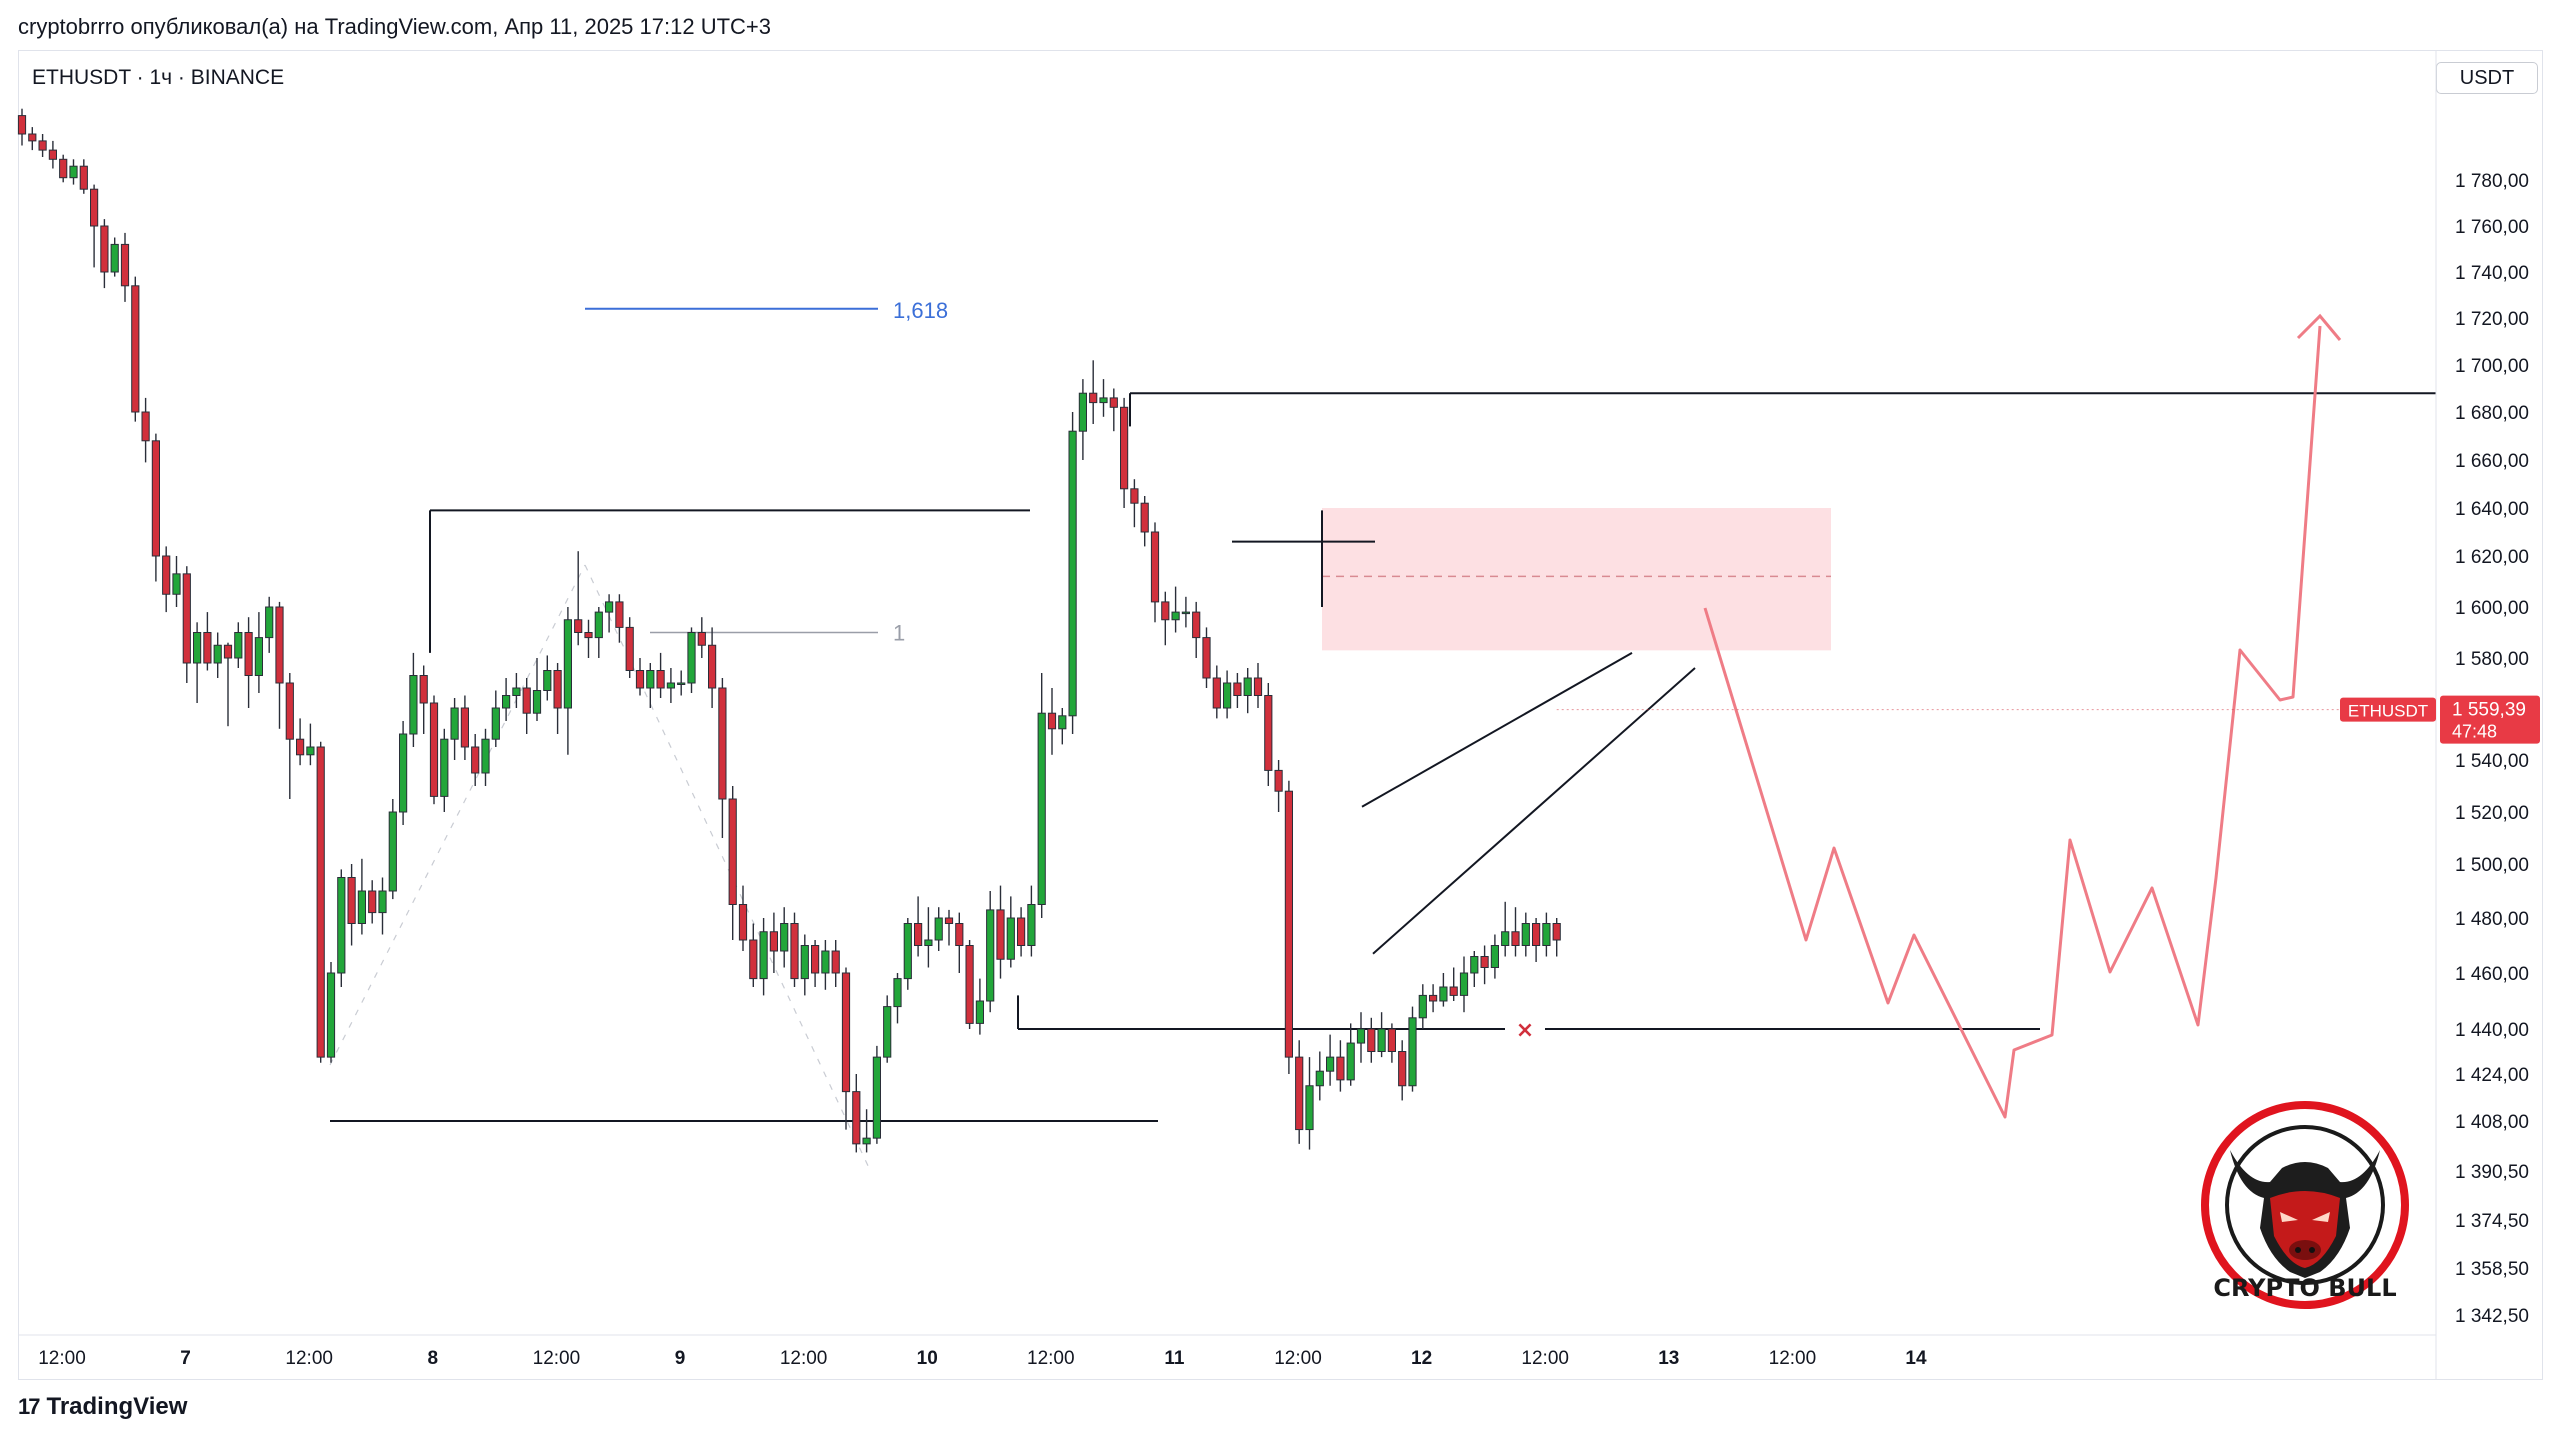 The height and width of the screenshot is (1440, 2560). I want to click on footer-brand: 17 TradingView, so click(102, 1407).